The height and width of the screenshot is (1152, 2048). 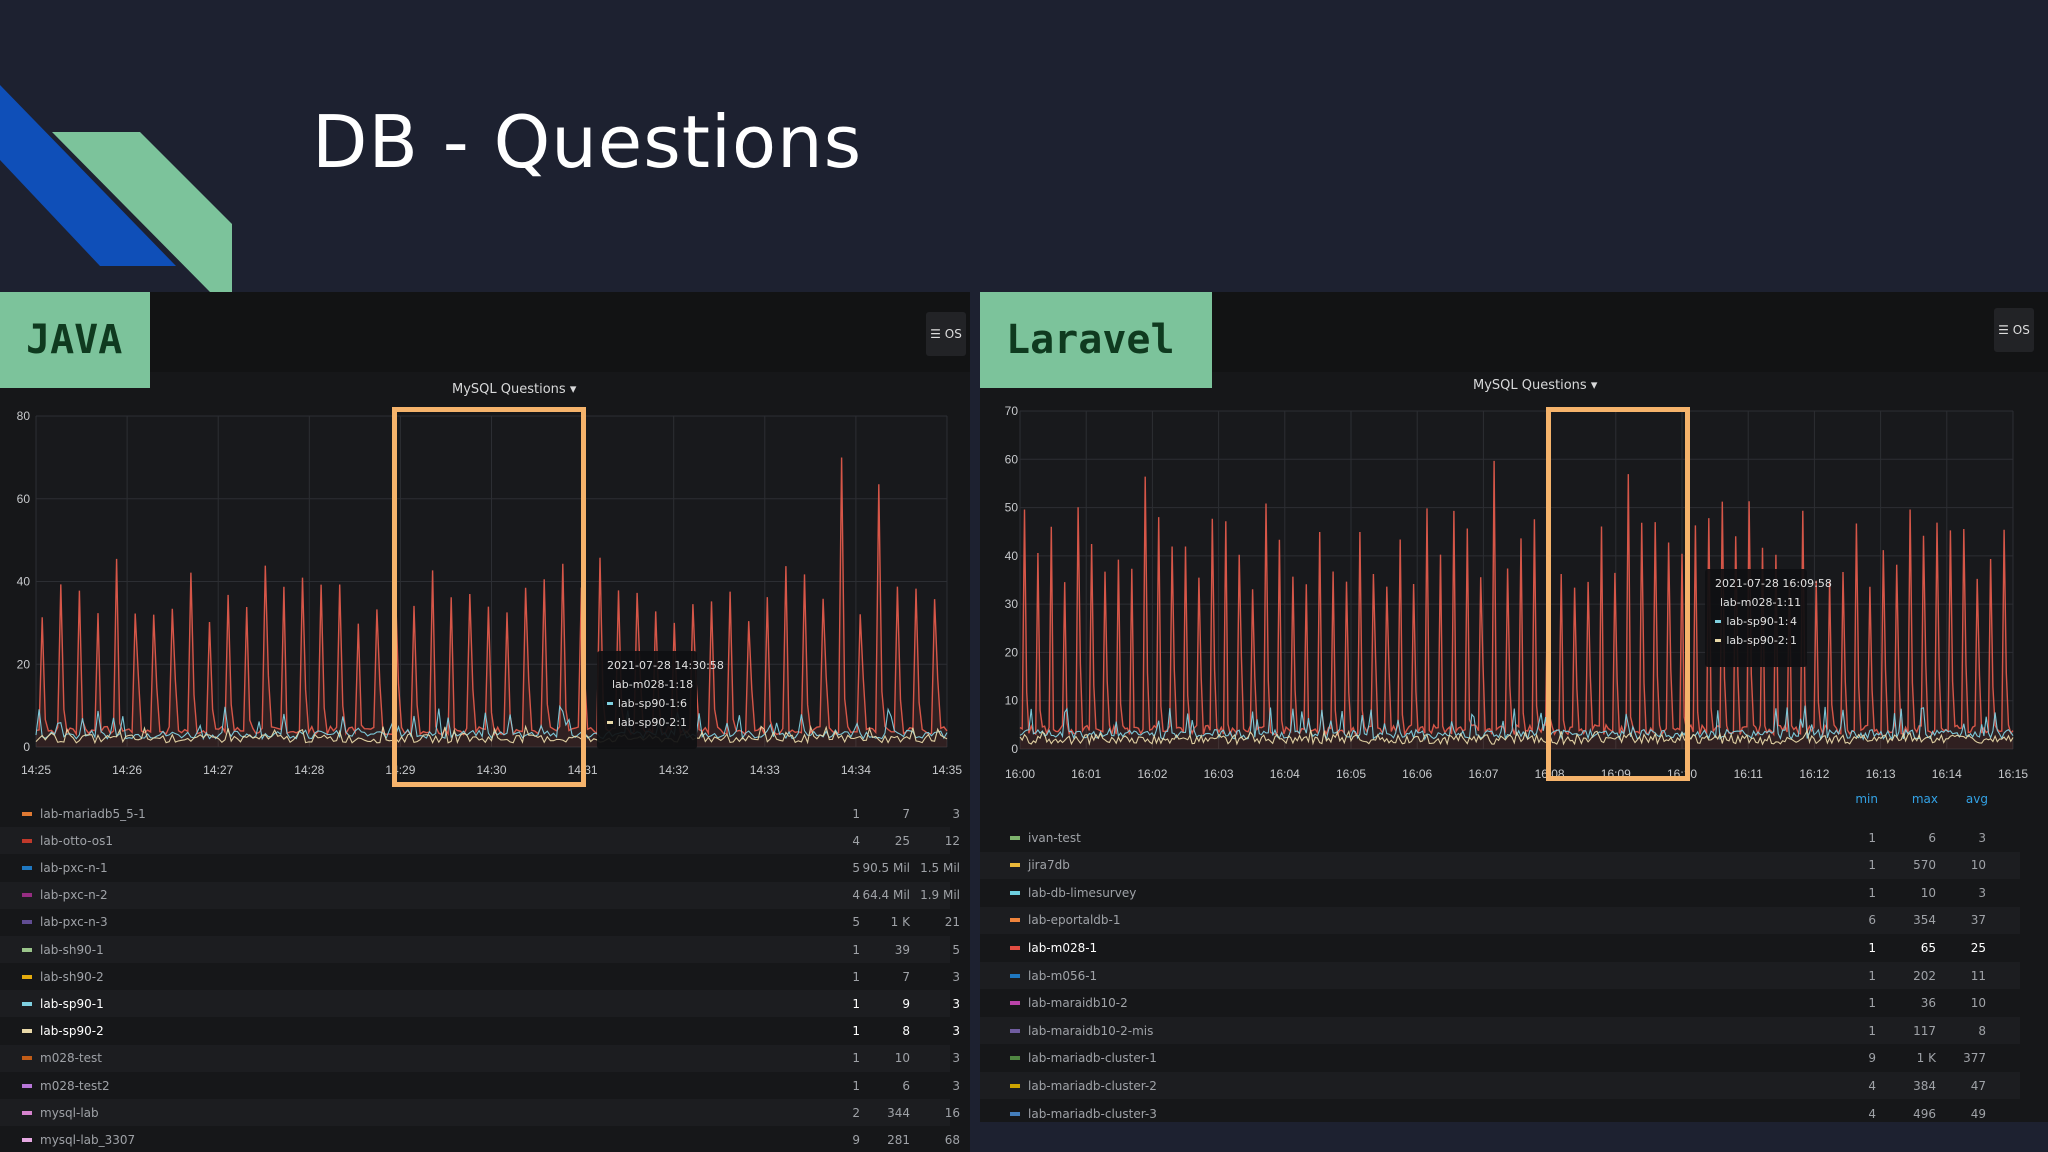 I want to click on legend-row: lab-maraidb10-2-mis 1 117 8, so click(x=1500, y=1031).